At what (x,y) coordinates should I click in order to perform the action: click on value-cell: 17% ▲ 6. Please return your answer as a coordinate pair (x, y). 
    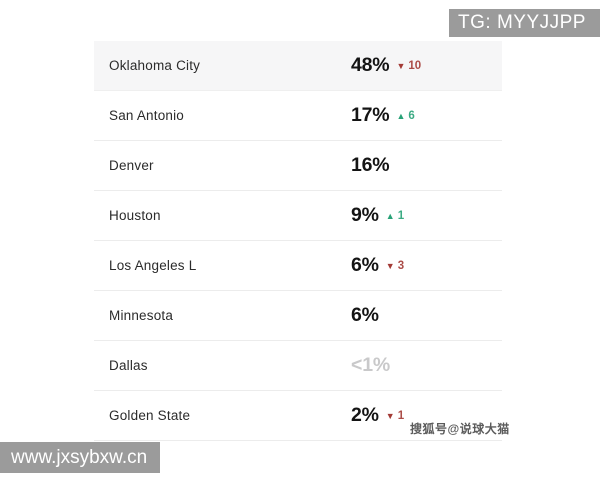
    Looking at the image, I should click on (383, 115).